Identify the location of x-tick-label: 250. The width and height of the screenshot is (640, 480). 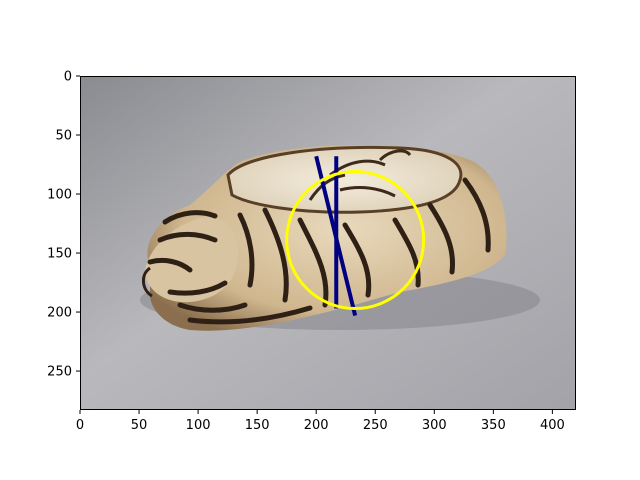
(375, 425).